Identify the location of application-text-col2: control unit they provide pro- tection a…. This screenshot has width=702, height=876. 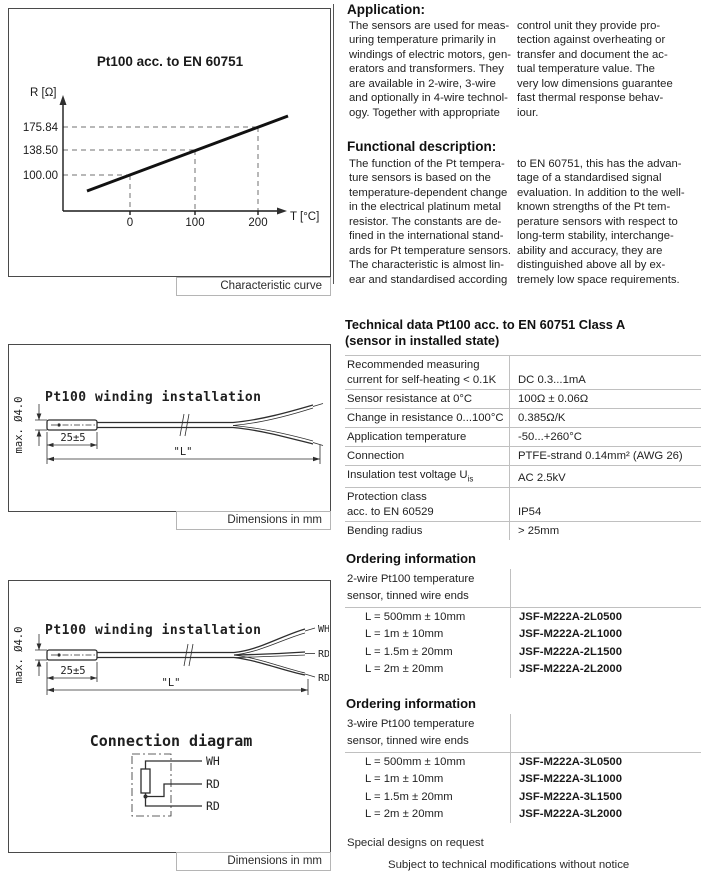
(595, 69).